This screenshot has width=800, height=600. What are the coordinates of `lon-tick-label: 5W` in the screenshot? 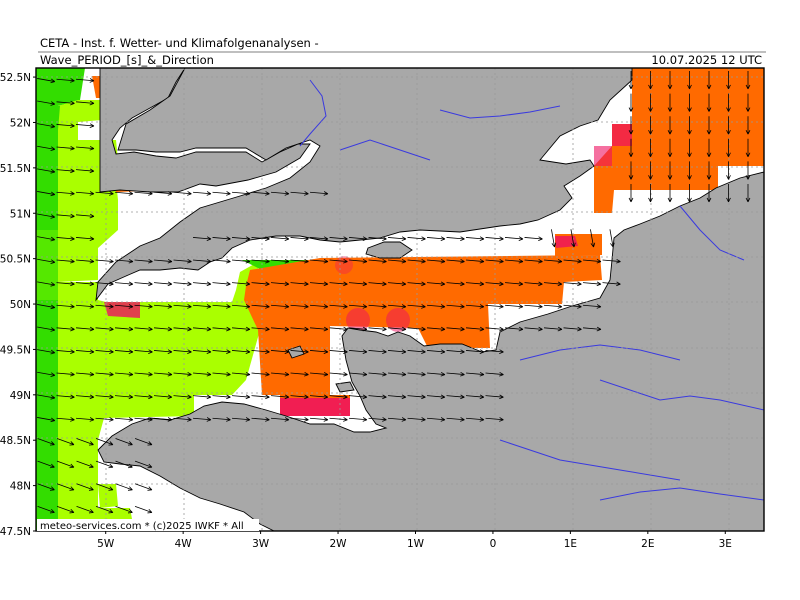 It's located at (106, 544).